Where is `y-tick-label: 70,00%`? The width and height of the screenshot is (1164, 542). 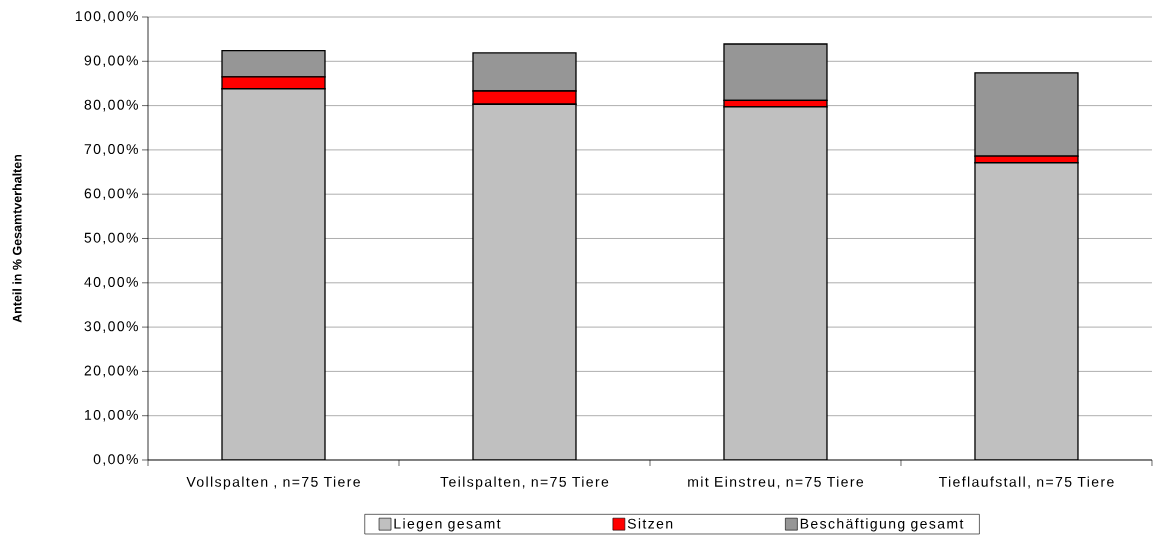 y-tick-label: 70,00% is located at coordinates (111, 150).